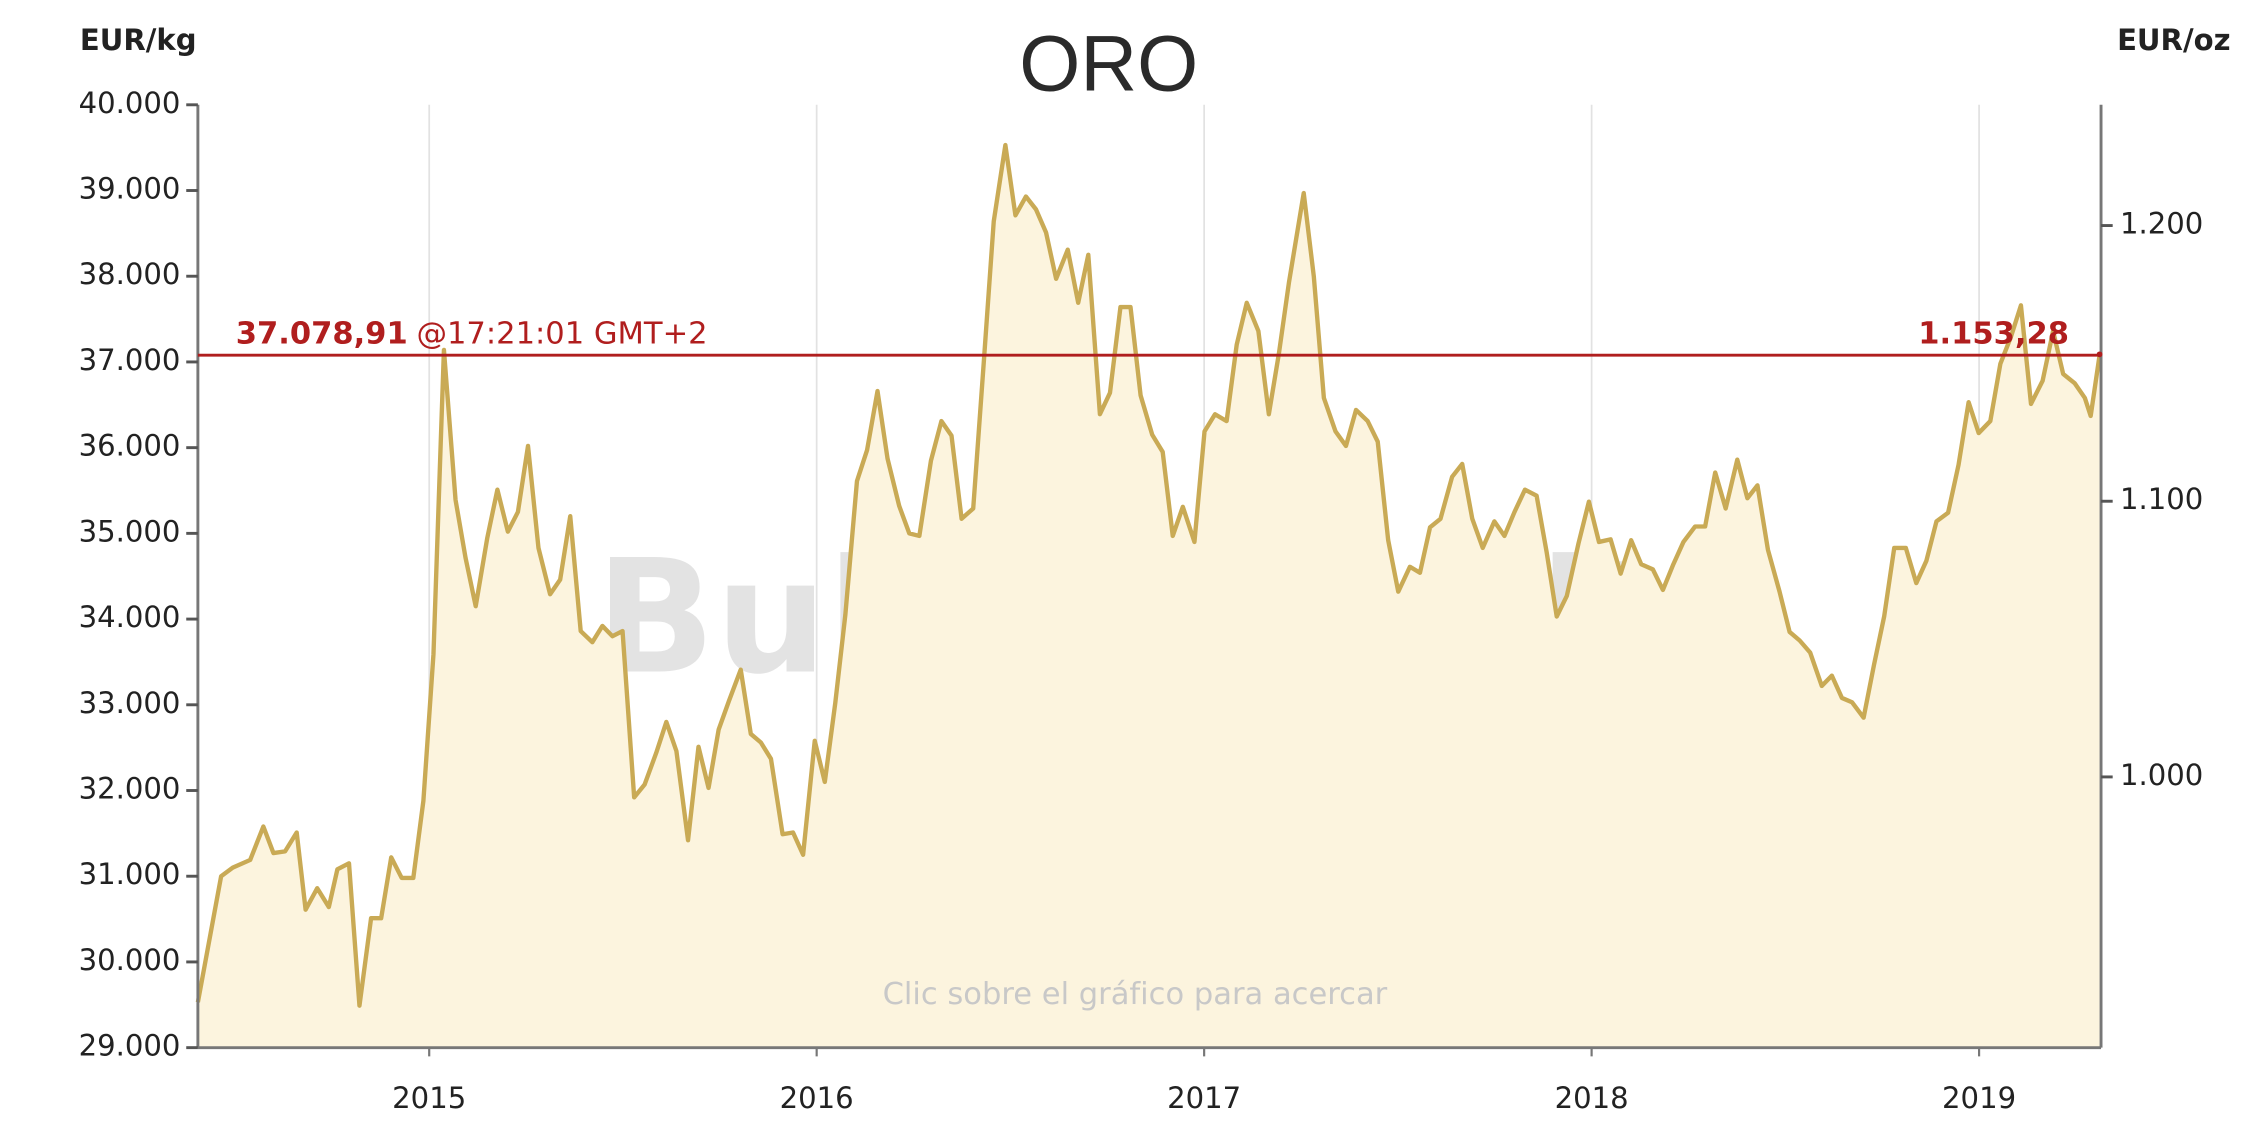 The image size is (2264, 1136). Describe the element at coordinates (130, 103) in the screenshot. I see `y-tick-label: 40.000` at that location.